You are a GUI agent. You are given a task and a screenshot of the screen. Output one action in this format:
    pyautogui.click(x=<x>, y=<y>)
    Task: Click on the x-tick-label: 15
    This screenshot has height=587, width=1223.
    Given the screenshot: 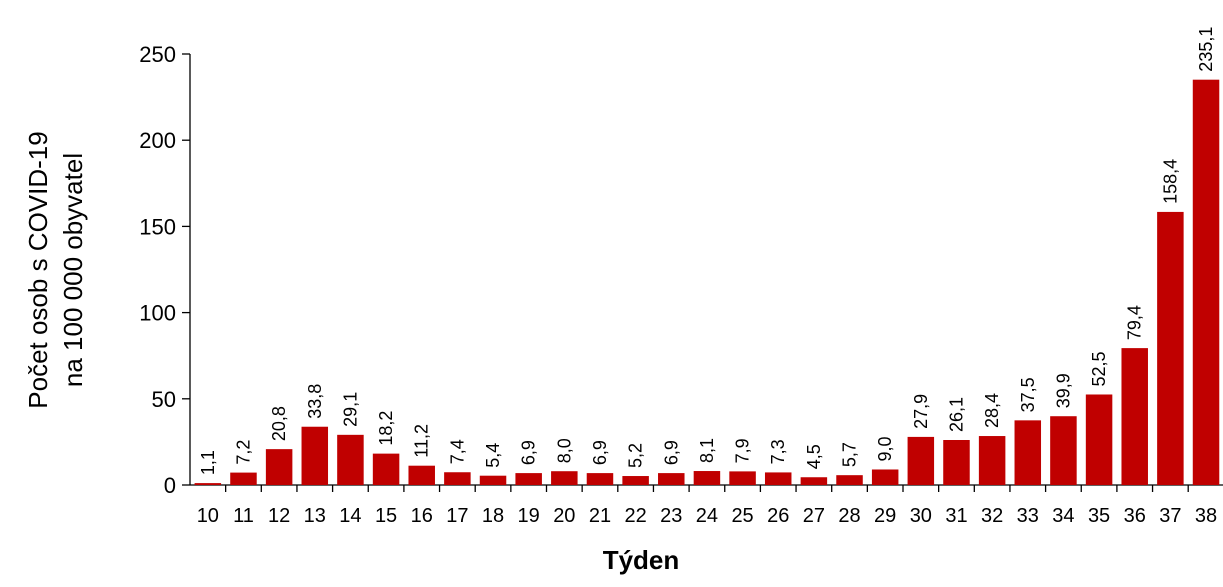 What is the action you would take?
    pyautogui.click(x=386, y=516)
    